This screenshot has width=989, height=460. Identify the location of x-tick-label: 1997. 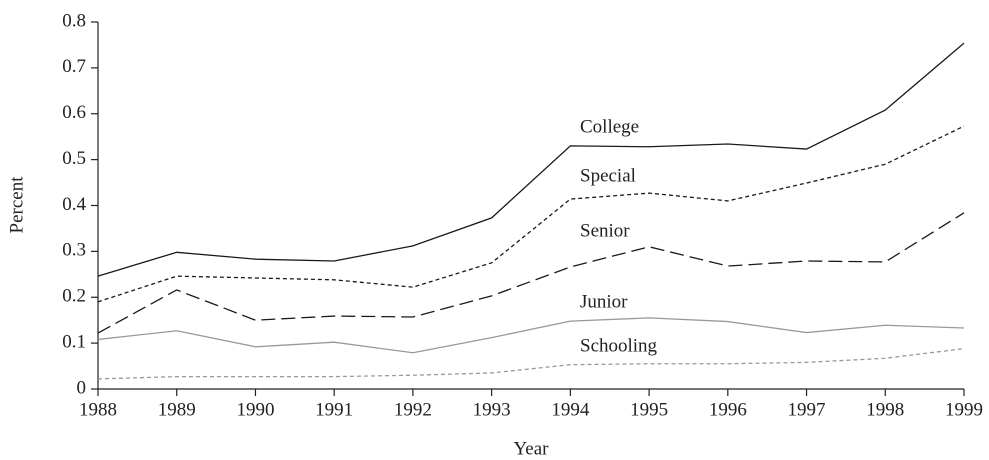
(807, 409).